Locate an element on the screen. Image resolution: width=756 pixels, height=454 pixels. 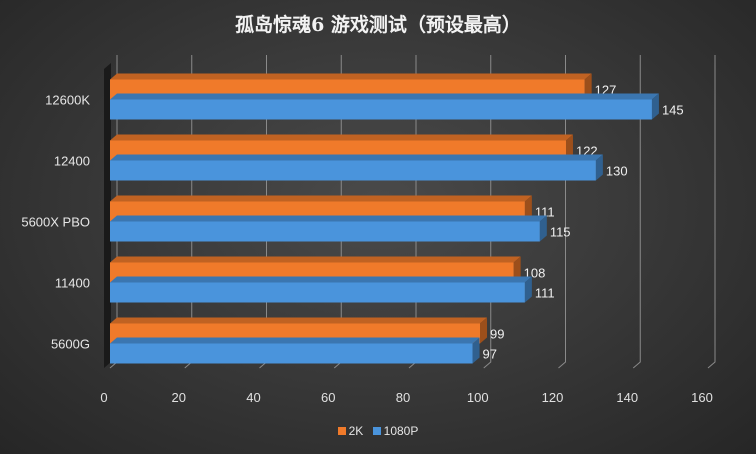
x-tick-label: 160 is located at coordinates (702, 397).